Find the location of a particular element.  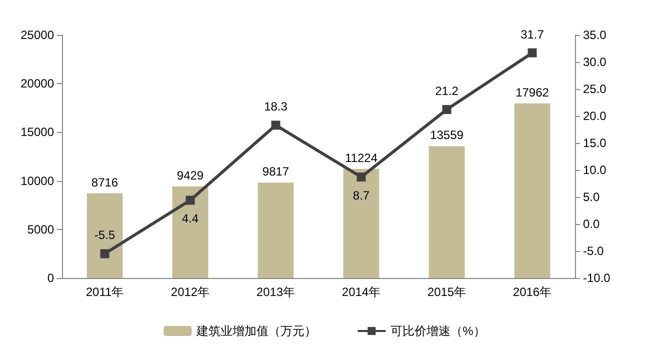

y2-tick-label: 25.0 is located at coordinates (595, 89).